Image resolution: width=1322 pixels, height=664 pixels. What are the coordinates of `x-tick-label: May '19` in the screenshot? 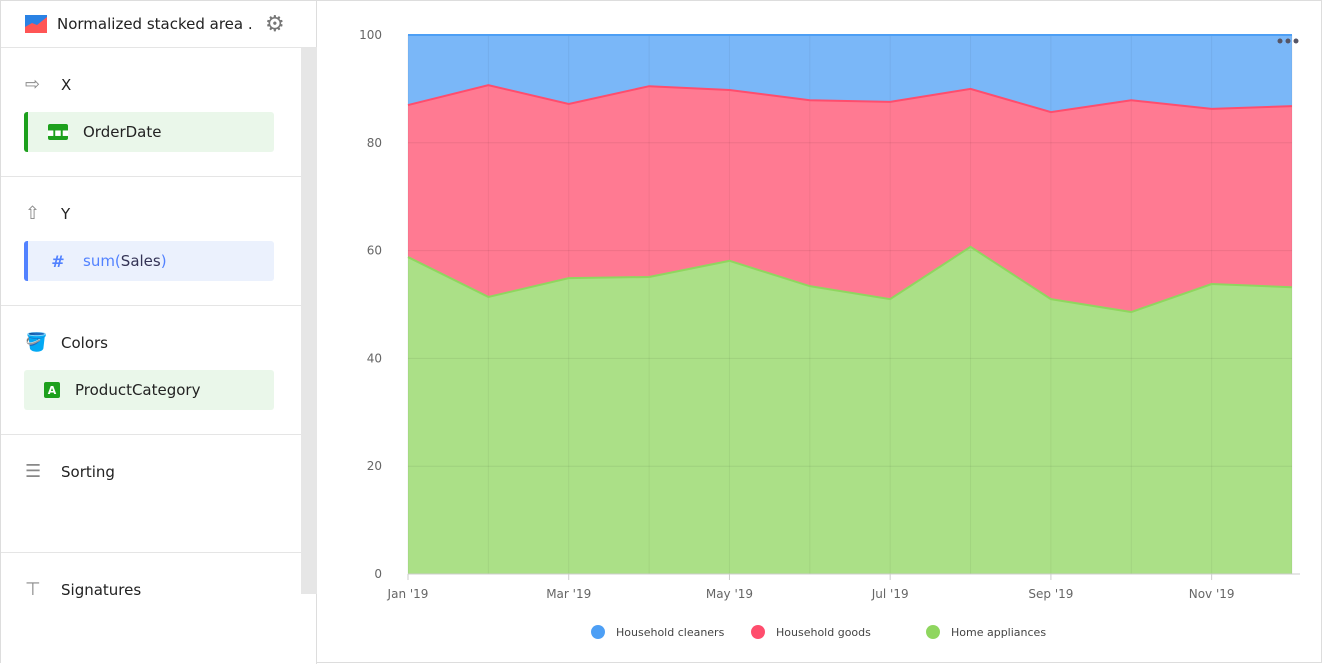 It's located at (729, 594).